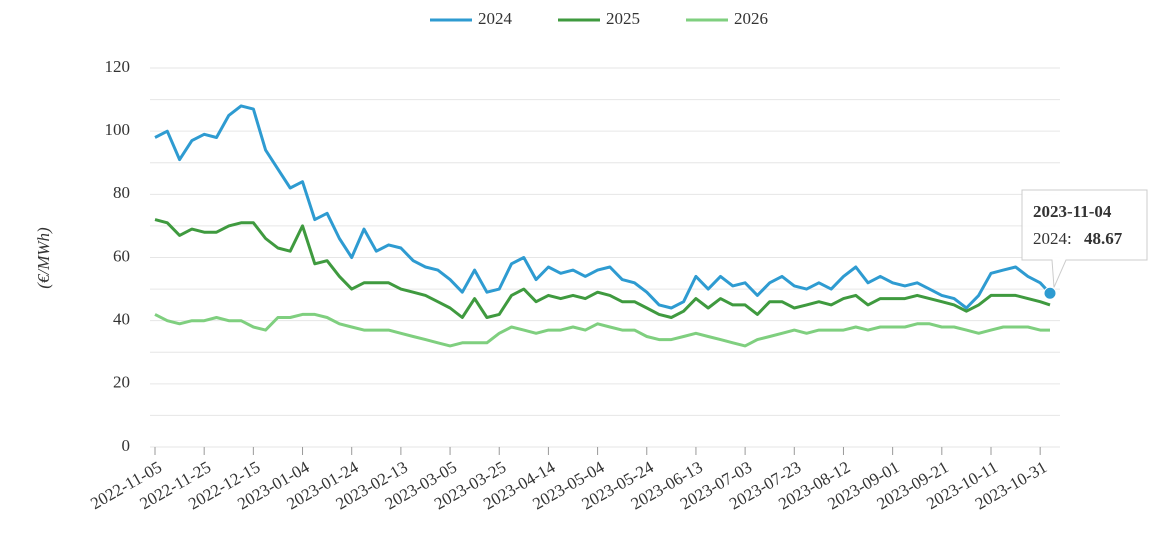  I want to click on tooltip-value: 48.67, so click(1103, 238).